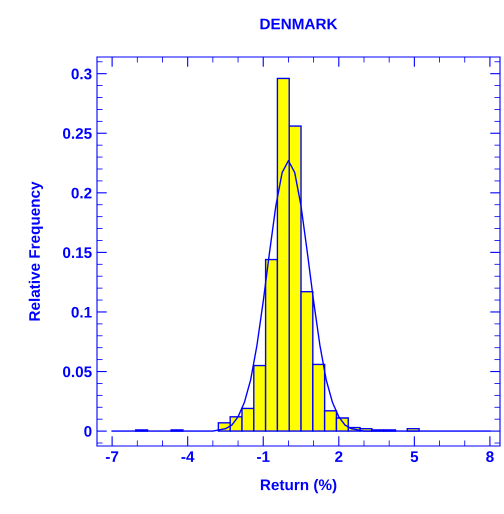  I want to click on y-tick-label: 0, so click(88, 431).